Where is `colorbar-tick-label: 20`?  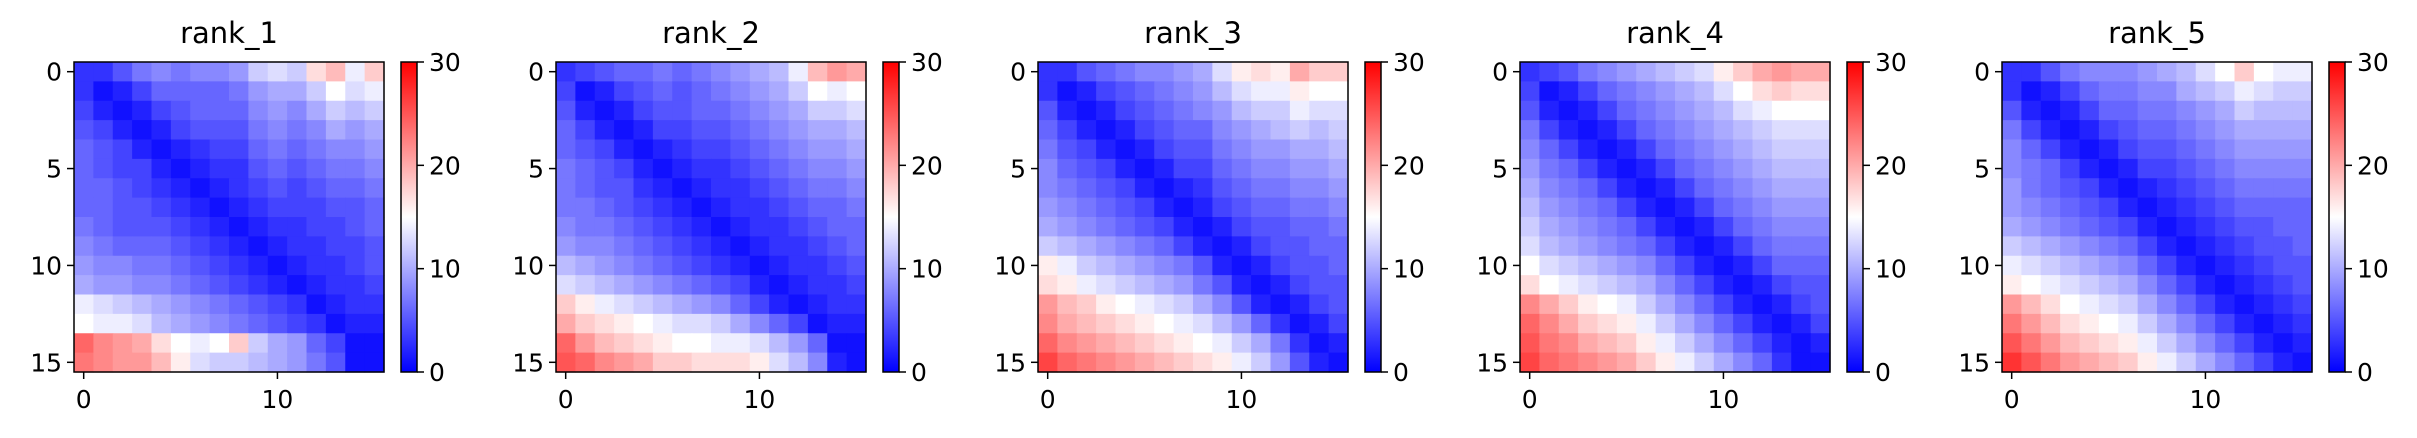 colorbar-tick-label: 20 is located at coordinates (2373, 165).